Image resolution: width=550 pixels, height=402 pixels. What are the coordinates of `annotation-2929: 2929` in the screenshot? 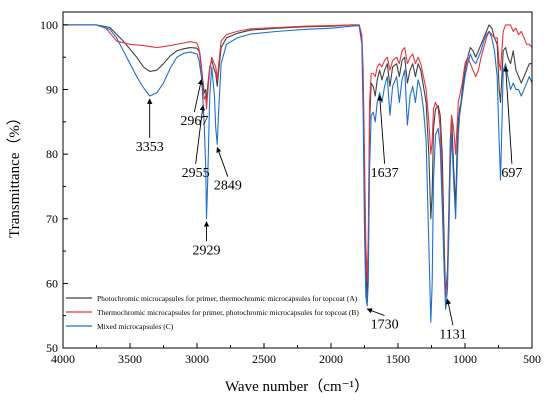 It's located at (207, 239).